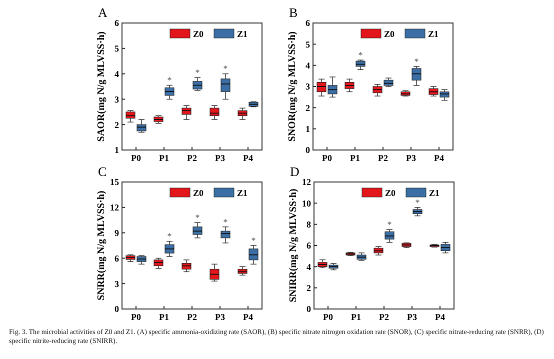 This screenshot has width=554, height=359. I want to click on y-tick-label: 15, so click(115, 182).